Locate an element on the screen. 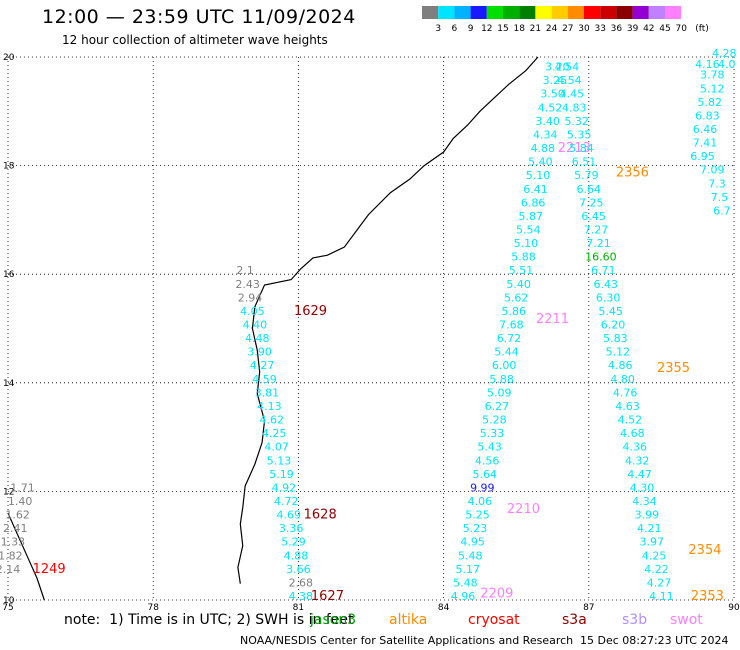  lon-tick-label: 84 is located at coordinates (444, 607).